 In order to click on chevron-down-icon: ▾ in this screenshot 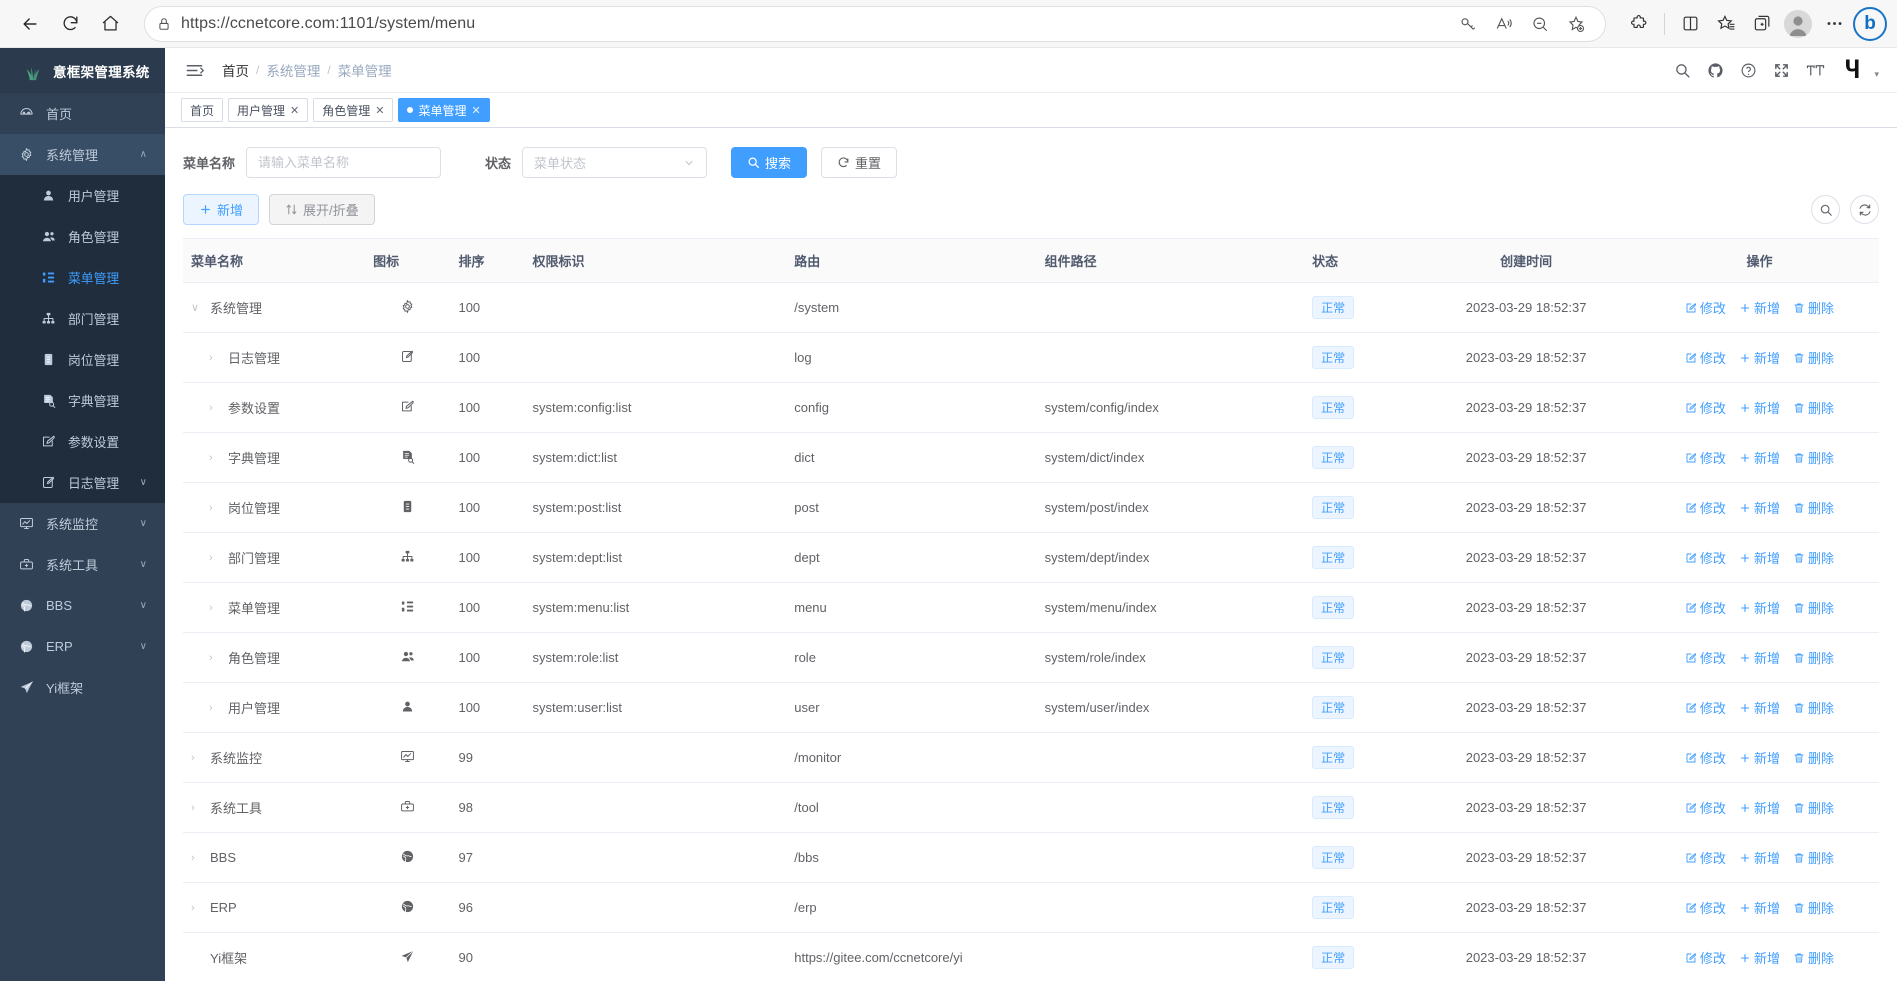, I will do `click(1876, 73)`.